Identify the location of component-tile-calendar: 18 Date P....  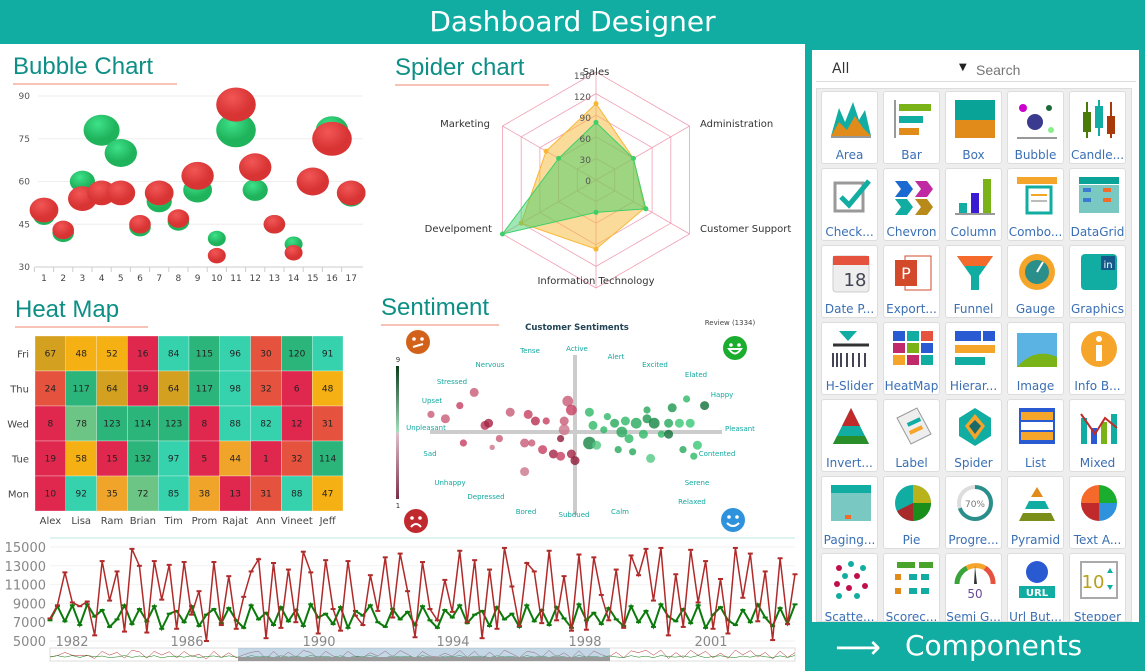
(849, 281).